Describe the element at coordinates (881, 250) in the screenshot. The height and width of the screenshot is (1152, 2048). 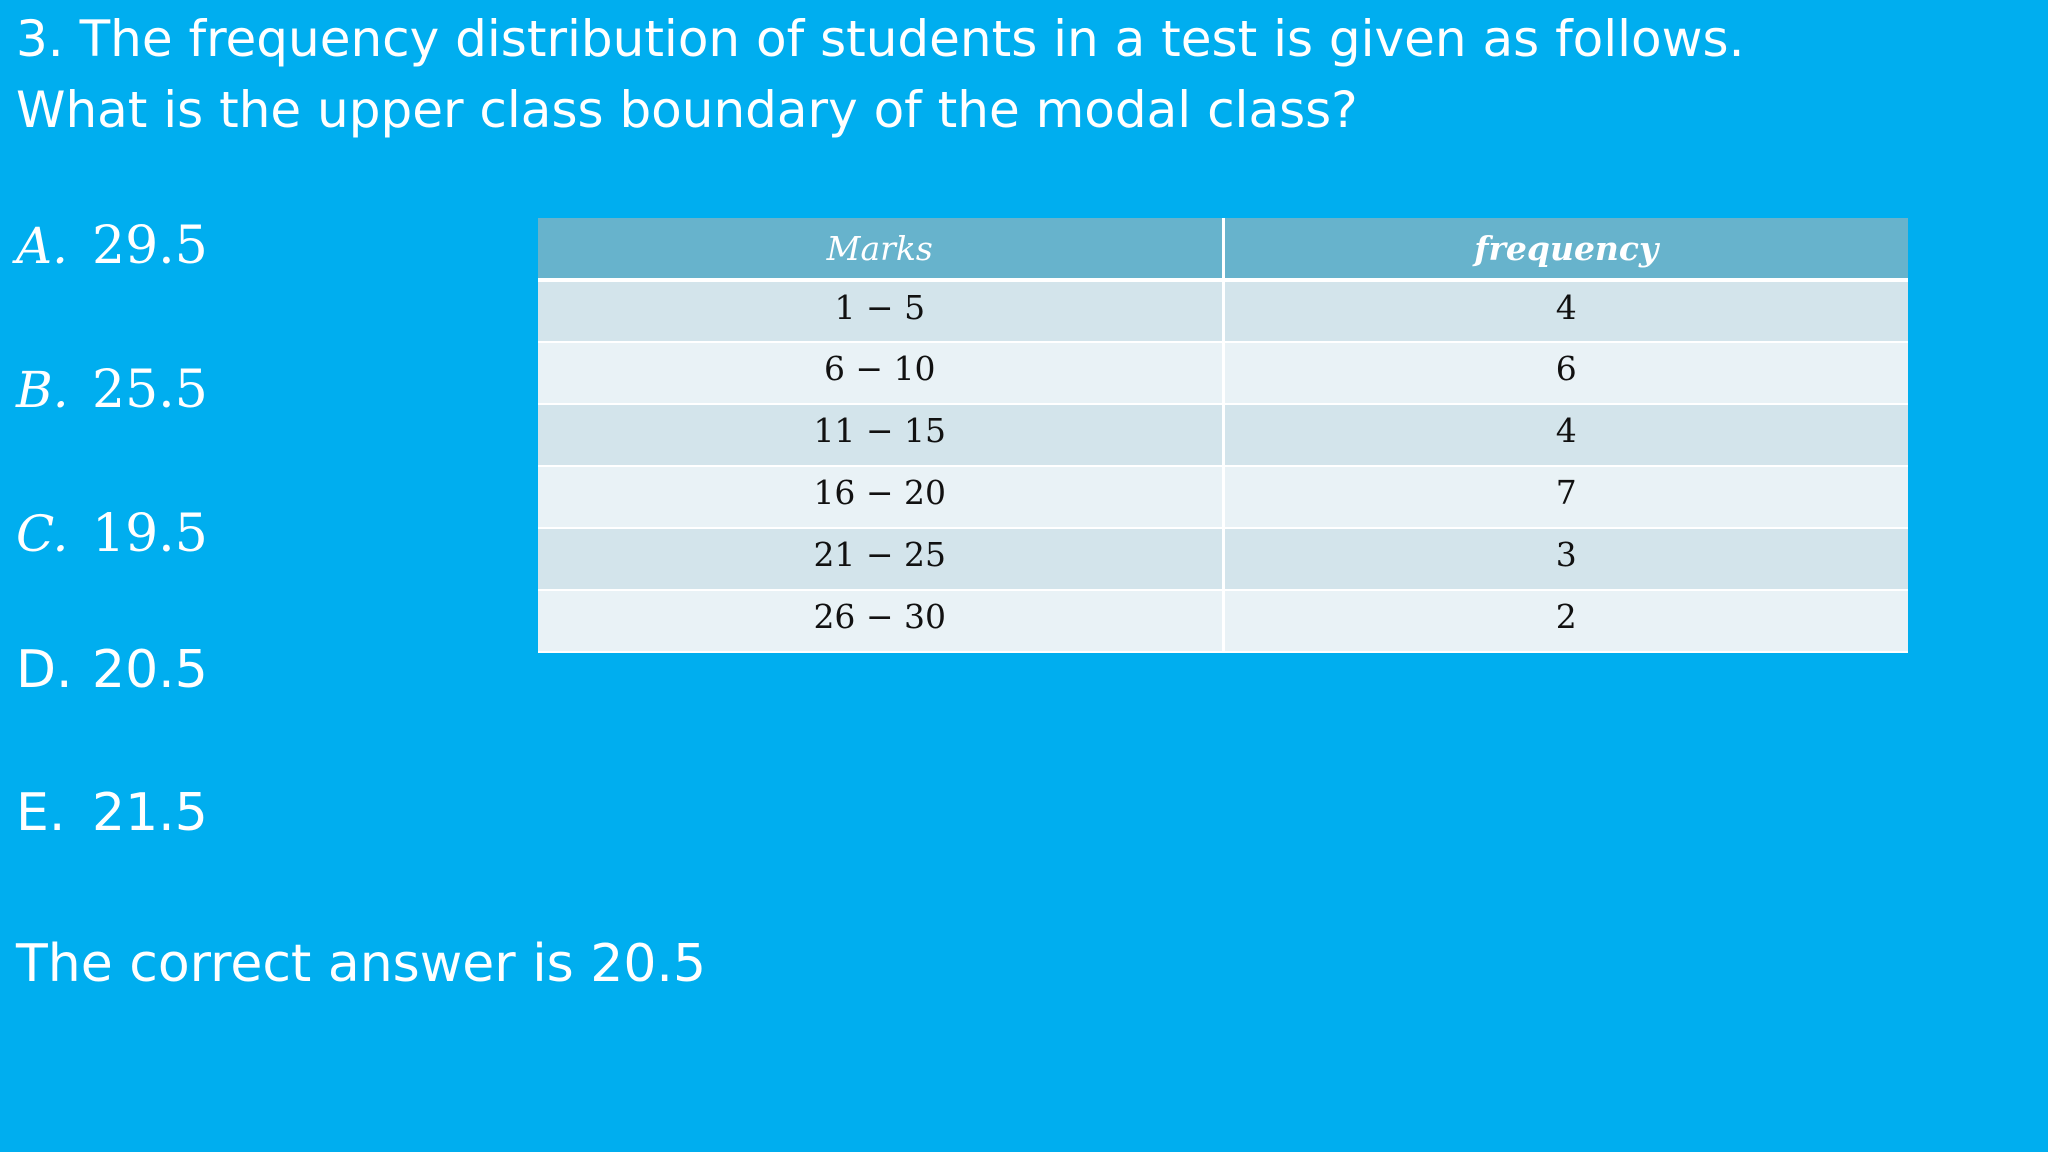
I see `column-header-marks: Marks` at that location.